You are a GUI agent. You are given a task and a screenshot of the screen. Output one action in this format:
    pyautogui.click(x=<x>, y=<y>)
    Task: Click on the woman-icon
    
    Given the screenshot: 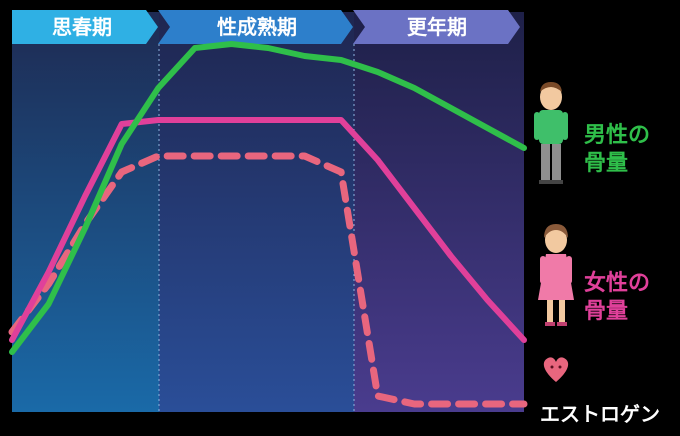 What is the action you would take?
    pyautogui.click(x=556, y=275)
    